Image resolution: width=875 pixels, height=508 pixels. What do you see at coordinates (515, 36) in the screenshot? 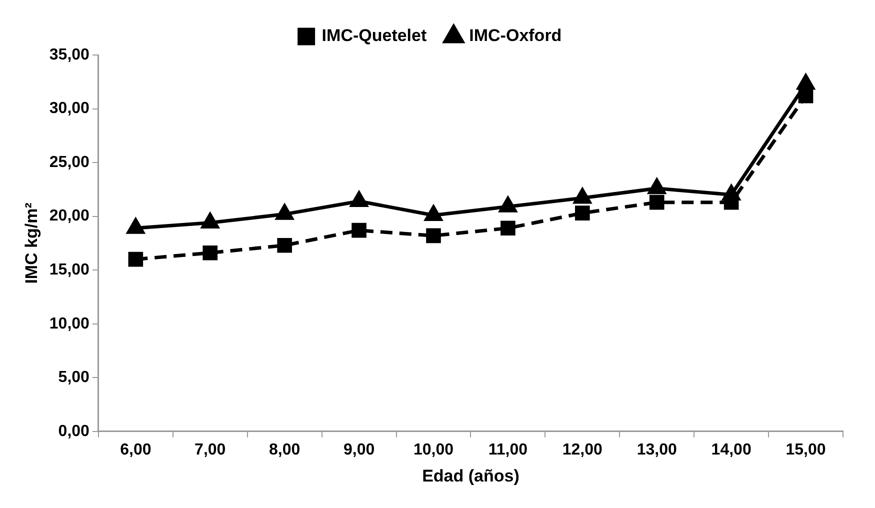
I see `legend-label: IMC-Oxford` at bounding box center [515, 36].